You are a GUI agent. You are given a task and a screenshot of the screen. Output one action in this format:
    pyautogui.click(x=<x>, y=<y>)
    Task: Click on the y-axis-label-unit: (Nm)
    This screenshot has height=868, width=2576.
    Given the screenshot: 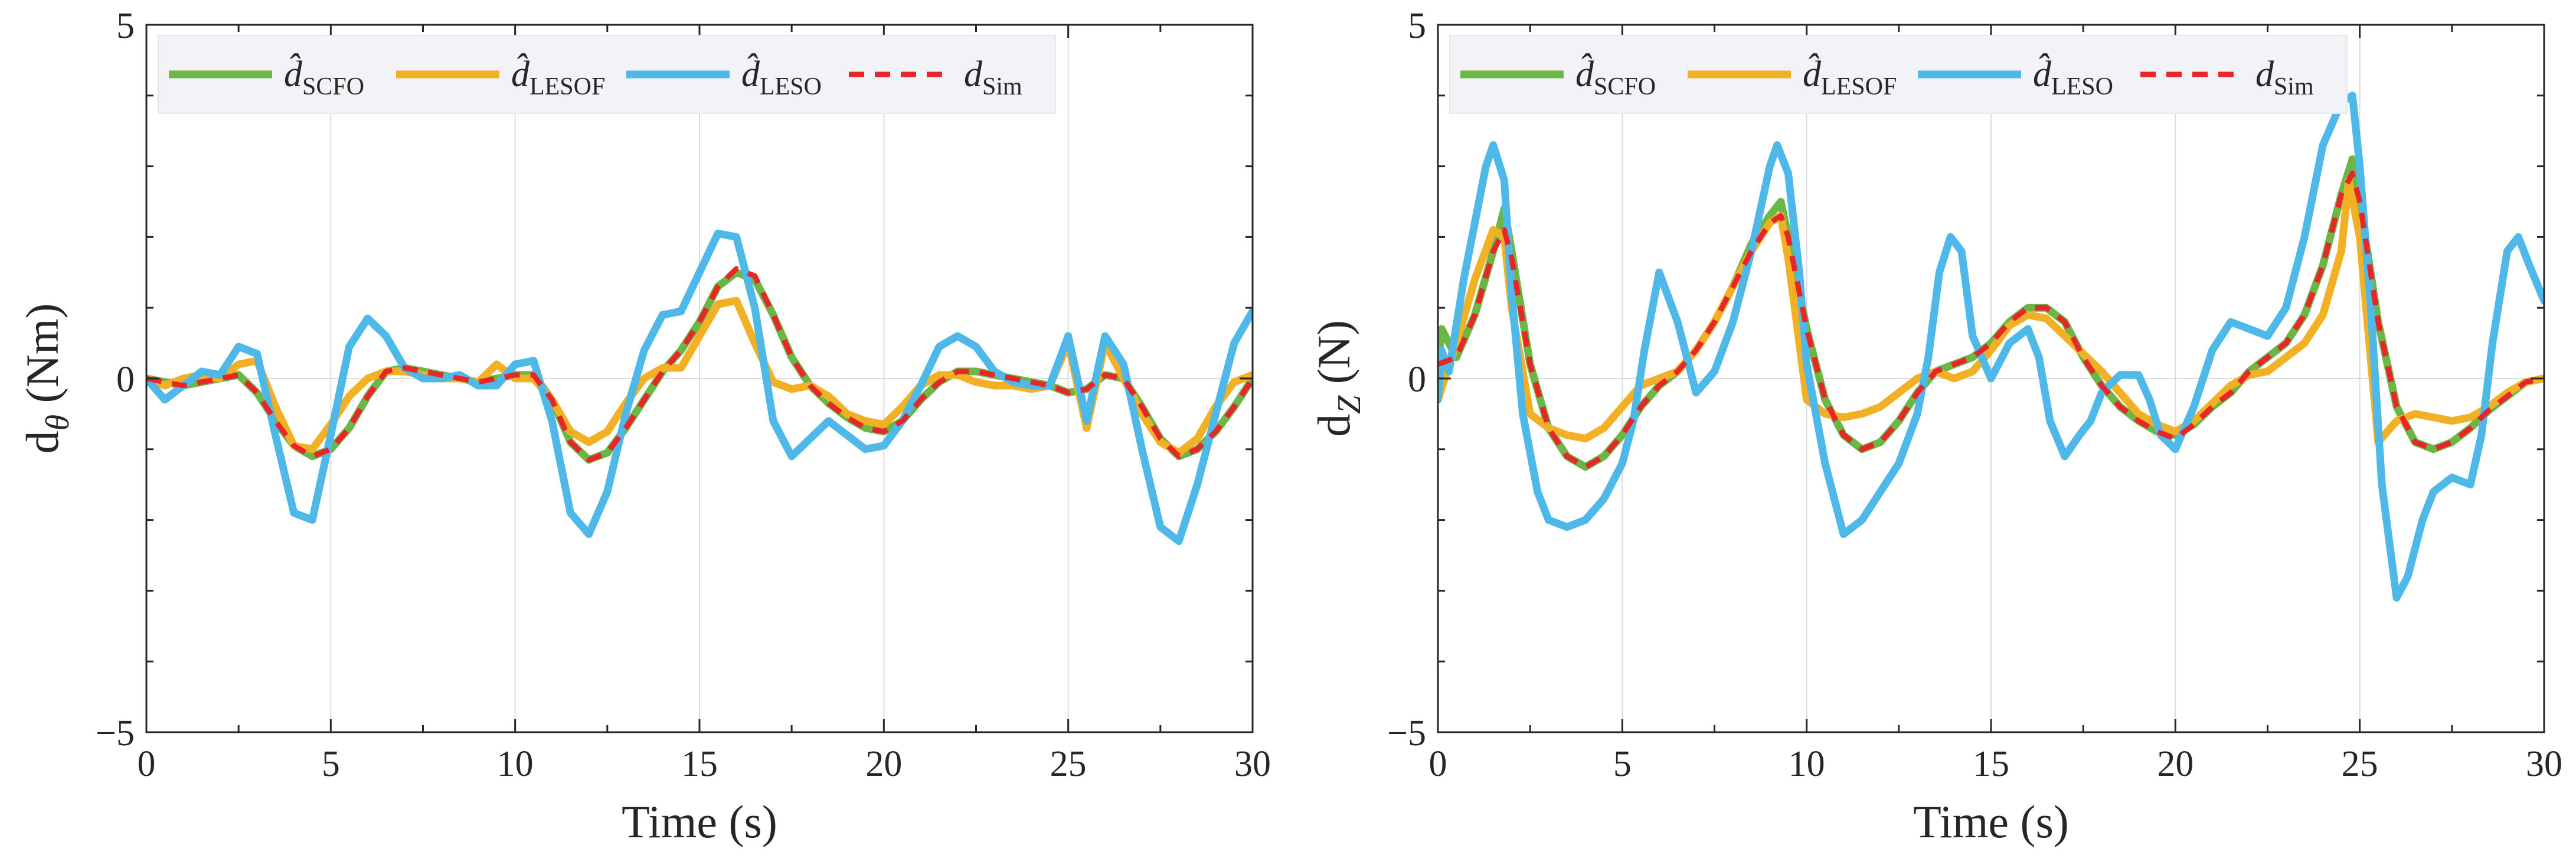 What is the action you would take?
    pyautogui.click(x=42, y=360)
    